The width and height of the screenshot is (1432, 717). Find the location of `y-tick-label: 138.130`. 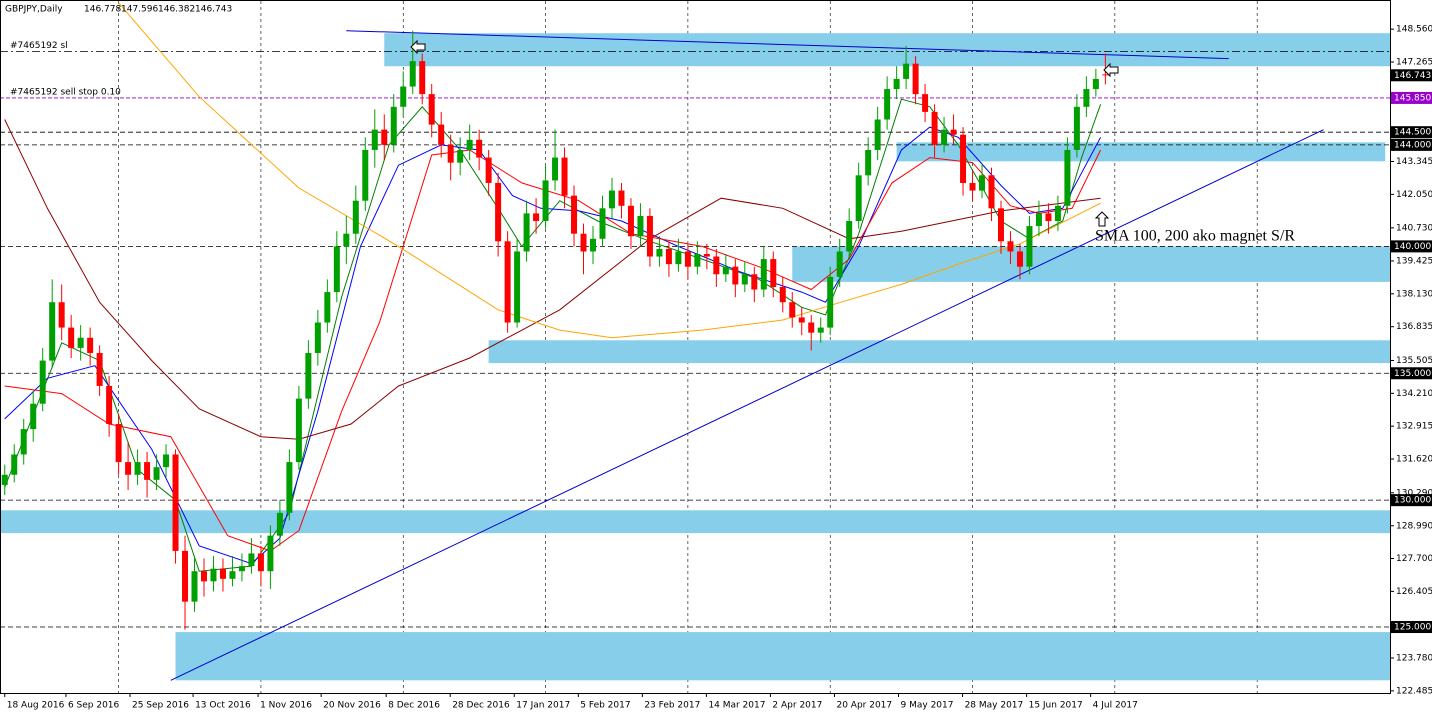

y-tick-label: 138.130 is located at coordinates (1414, 294).